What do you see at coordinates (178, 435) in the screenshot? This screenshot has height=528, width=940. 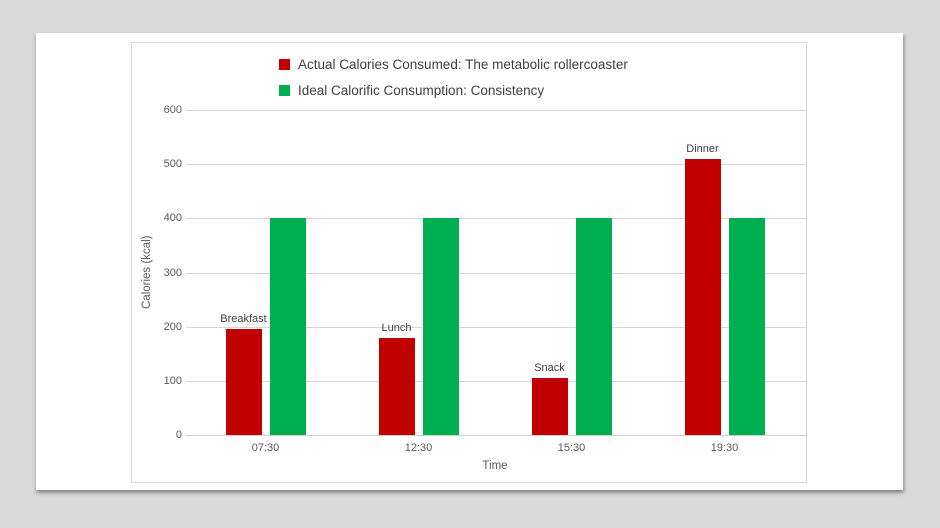 I see `y-tick-0: 0` at bounding box center [178, 435].